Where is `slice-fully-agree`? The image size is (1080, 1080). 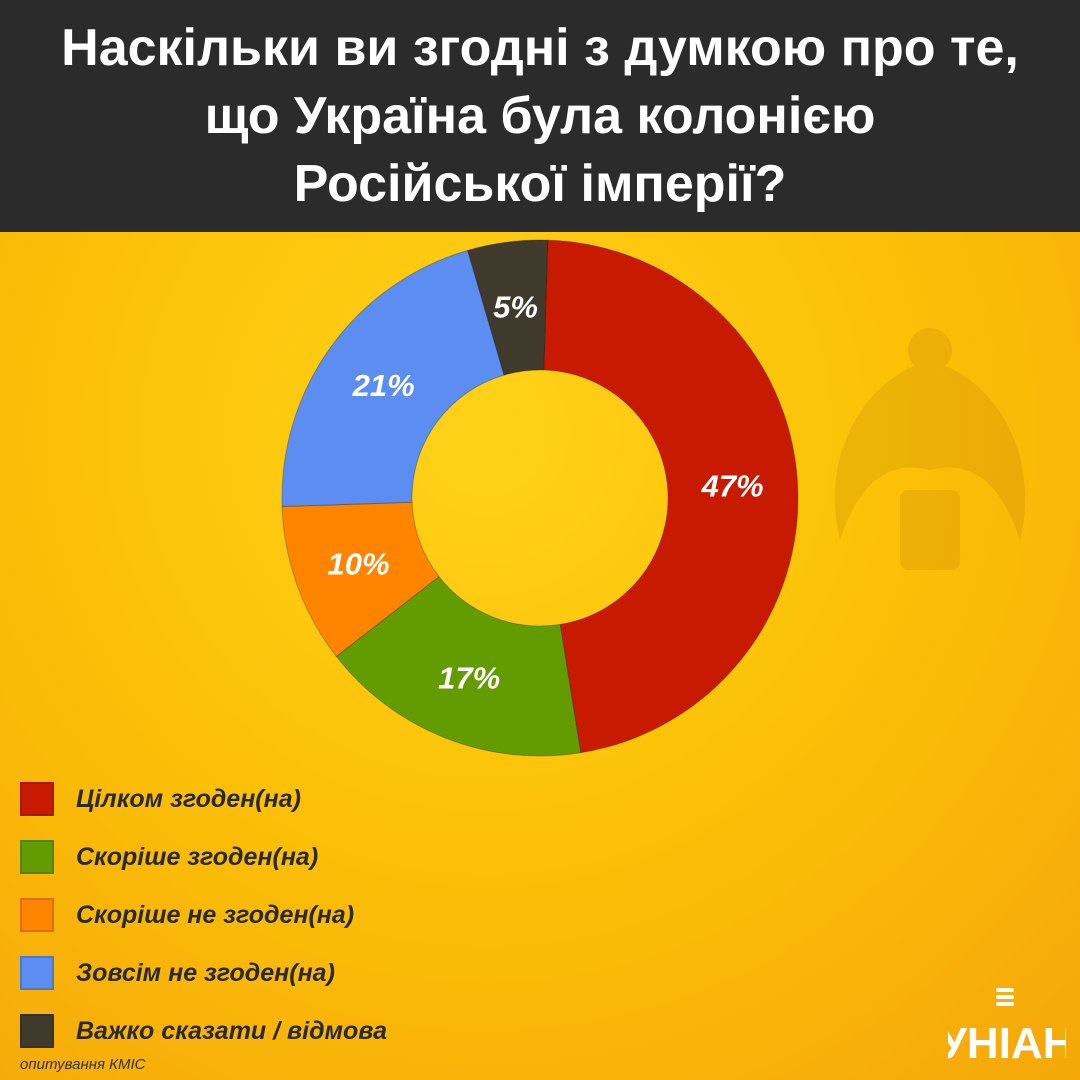
slice-fully-agree is located at coordinates (671, 496).